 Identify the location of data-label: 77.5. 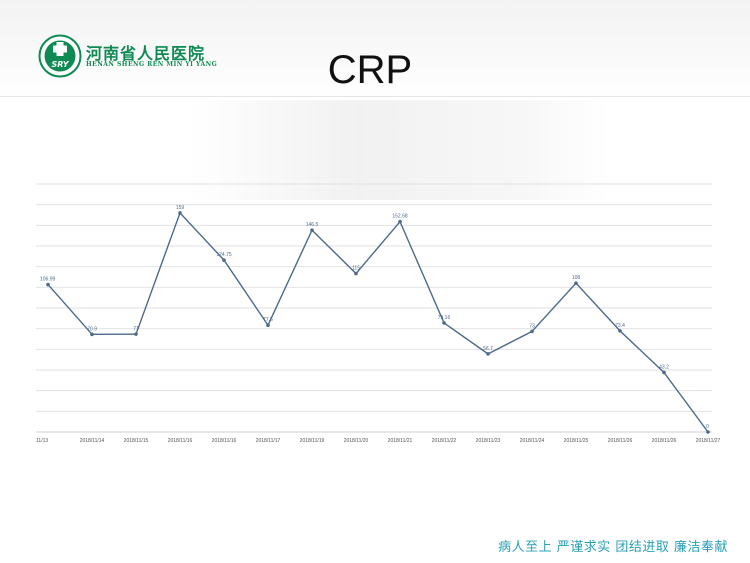
(268, 320).